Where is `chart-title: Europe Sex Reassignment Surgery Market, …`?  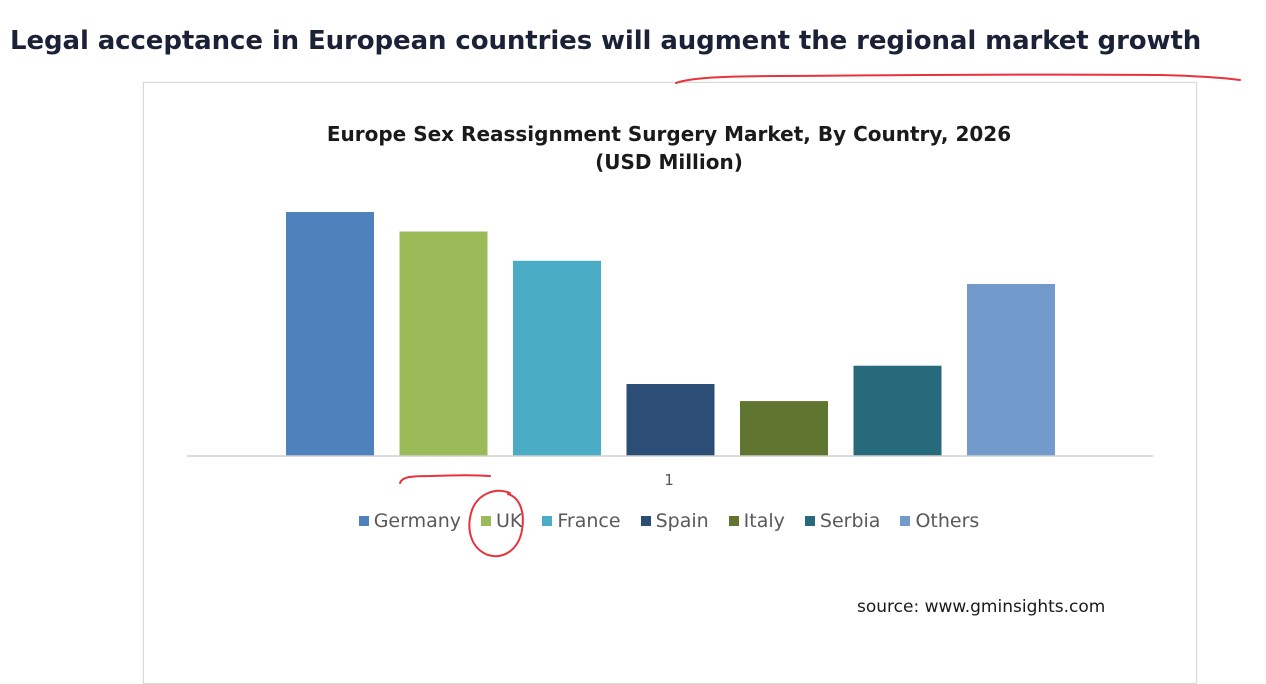
chart-title: Europe Sex Reassignment Surgery Market, … is located at coordinates (669, 134).